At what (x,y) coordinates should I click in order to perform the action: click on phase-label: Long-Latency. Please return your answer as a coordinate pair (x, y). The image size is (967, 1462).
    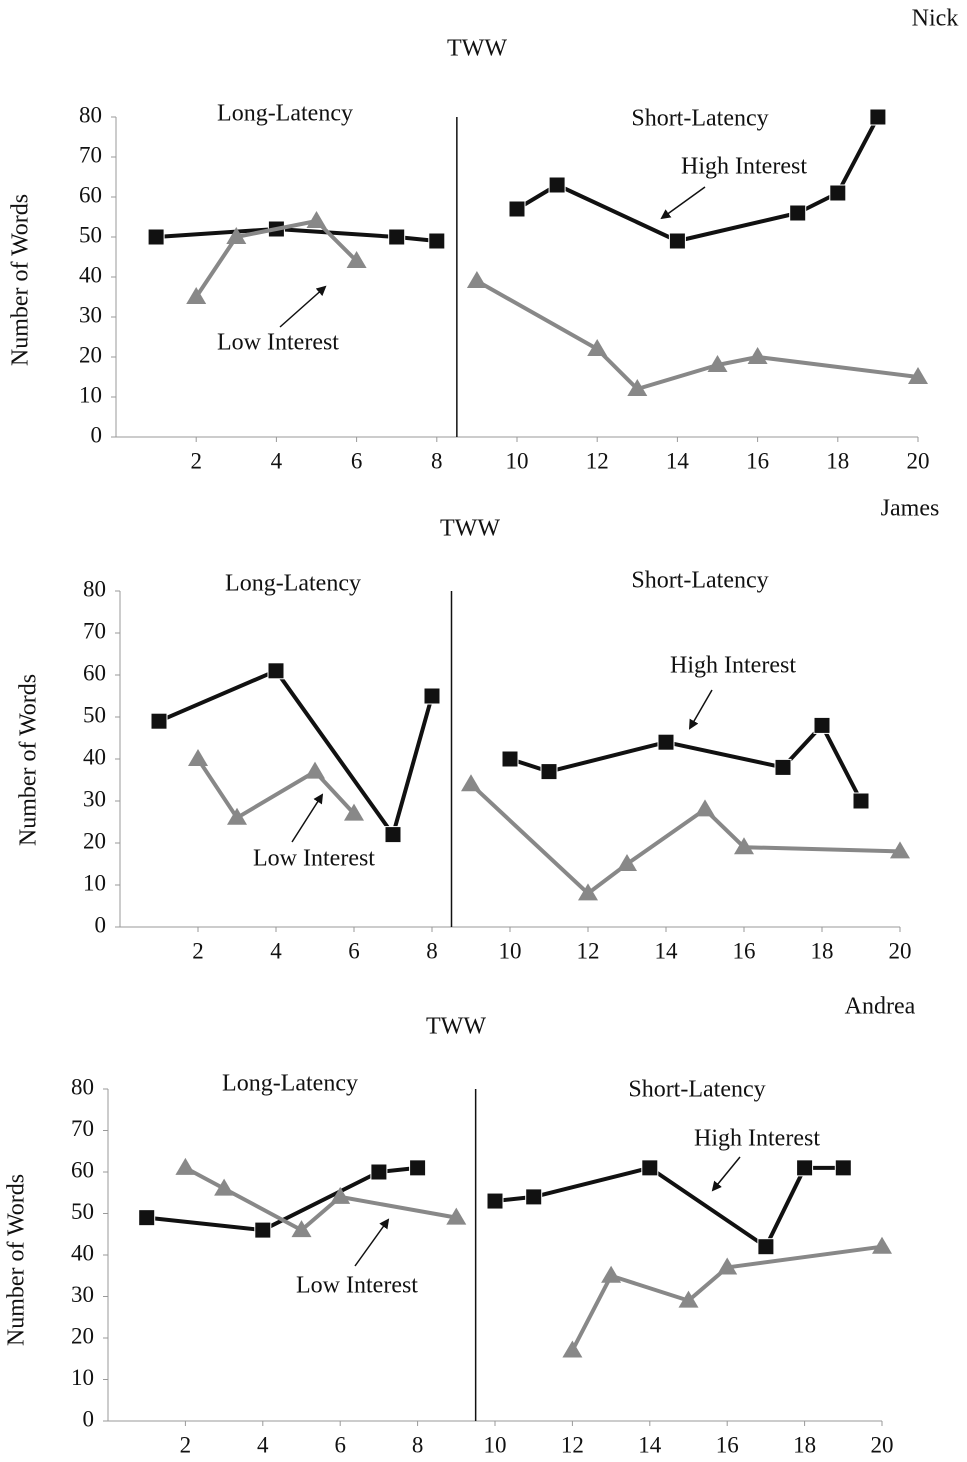
    Looking at the image, I should click on (293, 584).